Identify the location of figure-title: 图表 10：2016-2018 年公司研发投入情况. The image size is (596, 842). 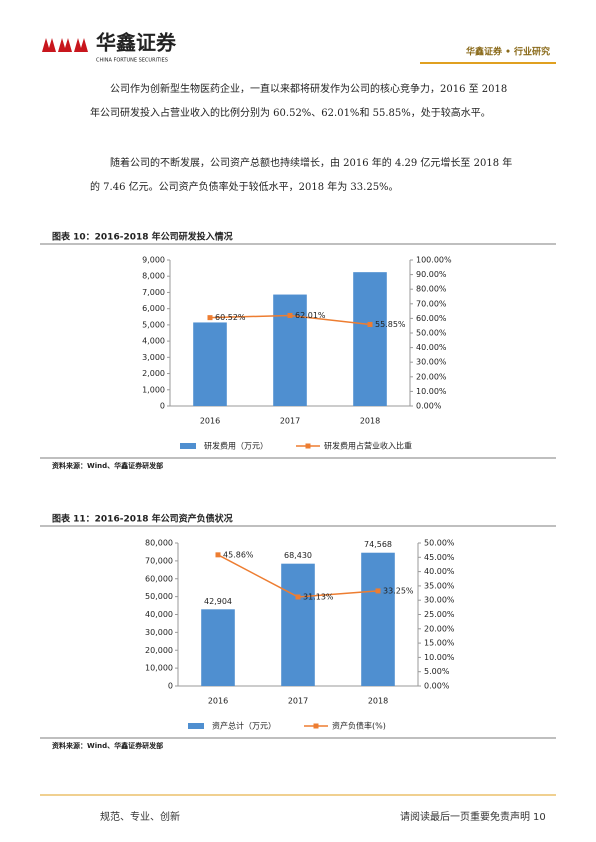
(142, 237).